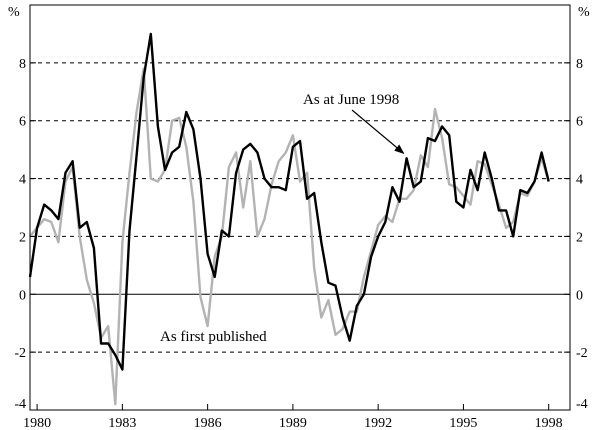 This screenshot has width=600, height=430. I want to click on y-tick-label-right: 8, so click(579, 64).